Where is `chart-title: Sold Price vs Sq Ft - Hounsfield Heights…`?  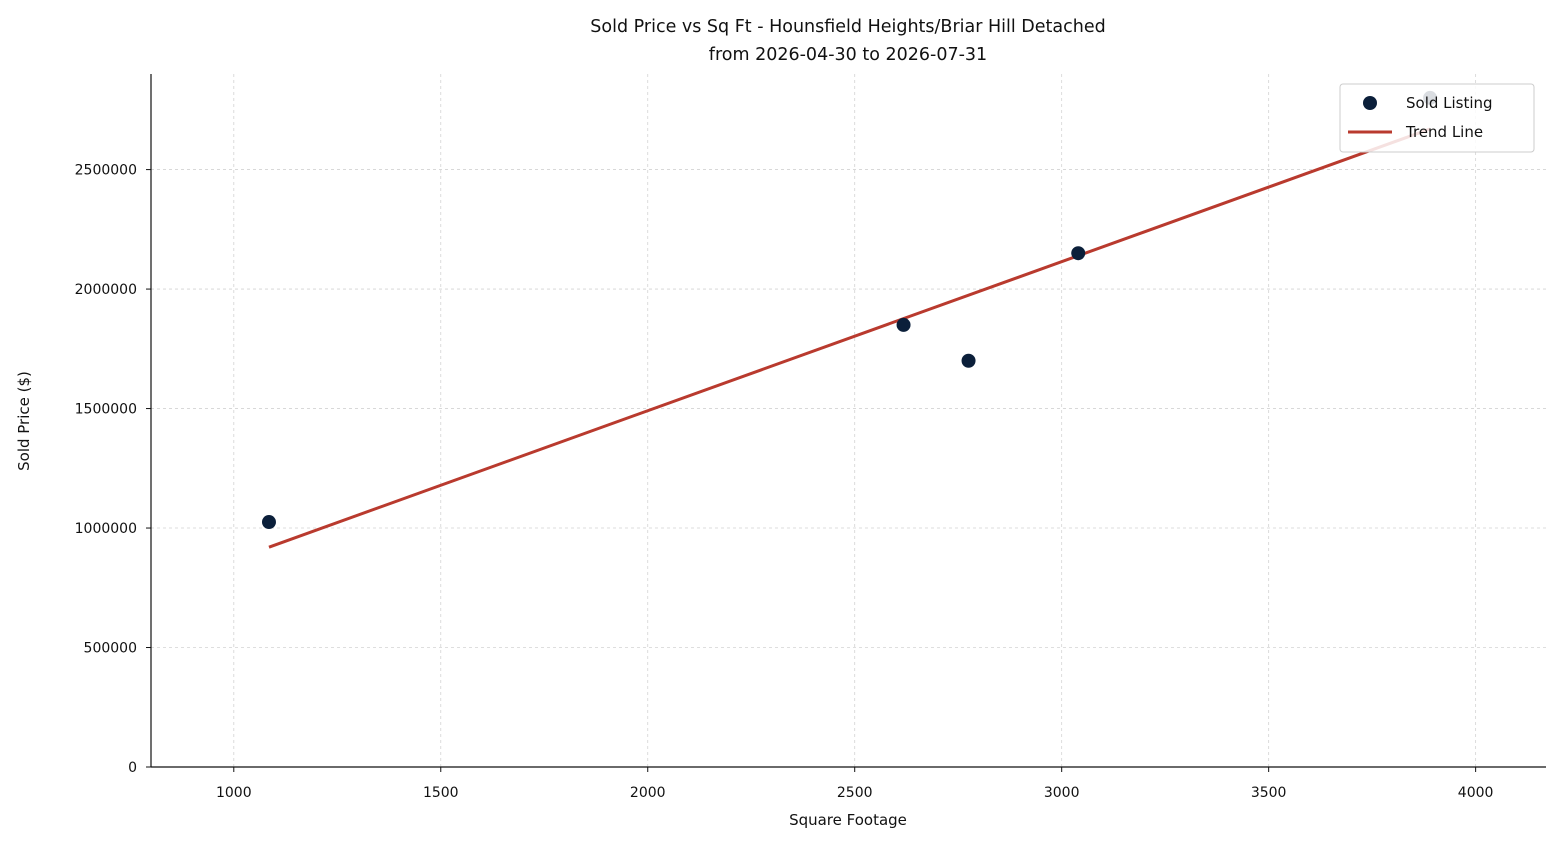
chart-title: Sold Price vs Sq Ft - Hounsfield Heights… is located at coordinates (847, 27).